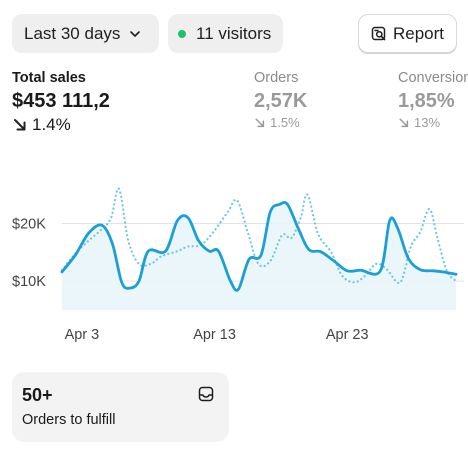 This screenshot has width=468, height=460. Describe the element at coordinates (72, 33) in the screenshot. I see `date-range-label: Last 30 days` at that location.